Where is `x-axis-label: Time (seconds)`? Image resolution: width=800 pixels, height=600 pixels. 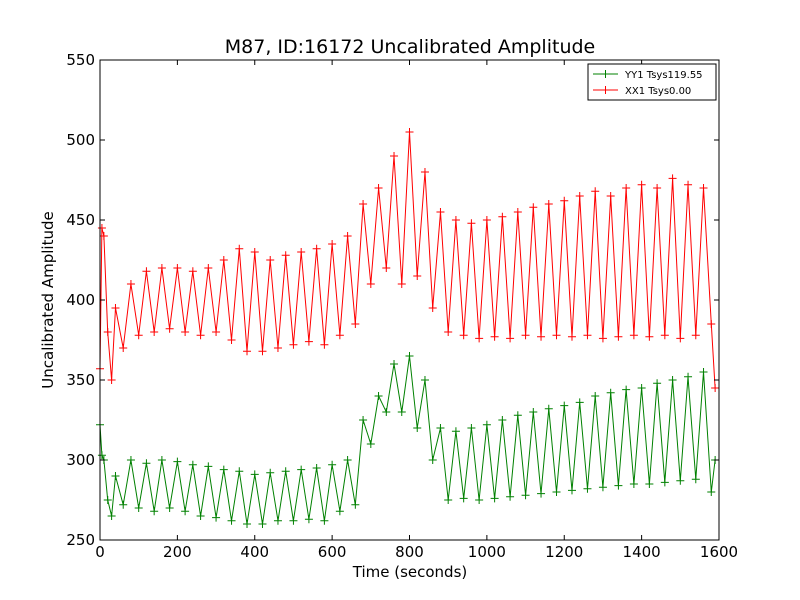
x-axis-label: Time (seconds) is located at coordinates (410, 572).